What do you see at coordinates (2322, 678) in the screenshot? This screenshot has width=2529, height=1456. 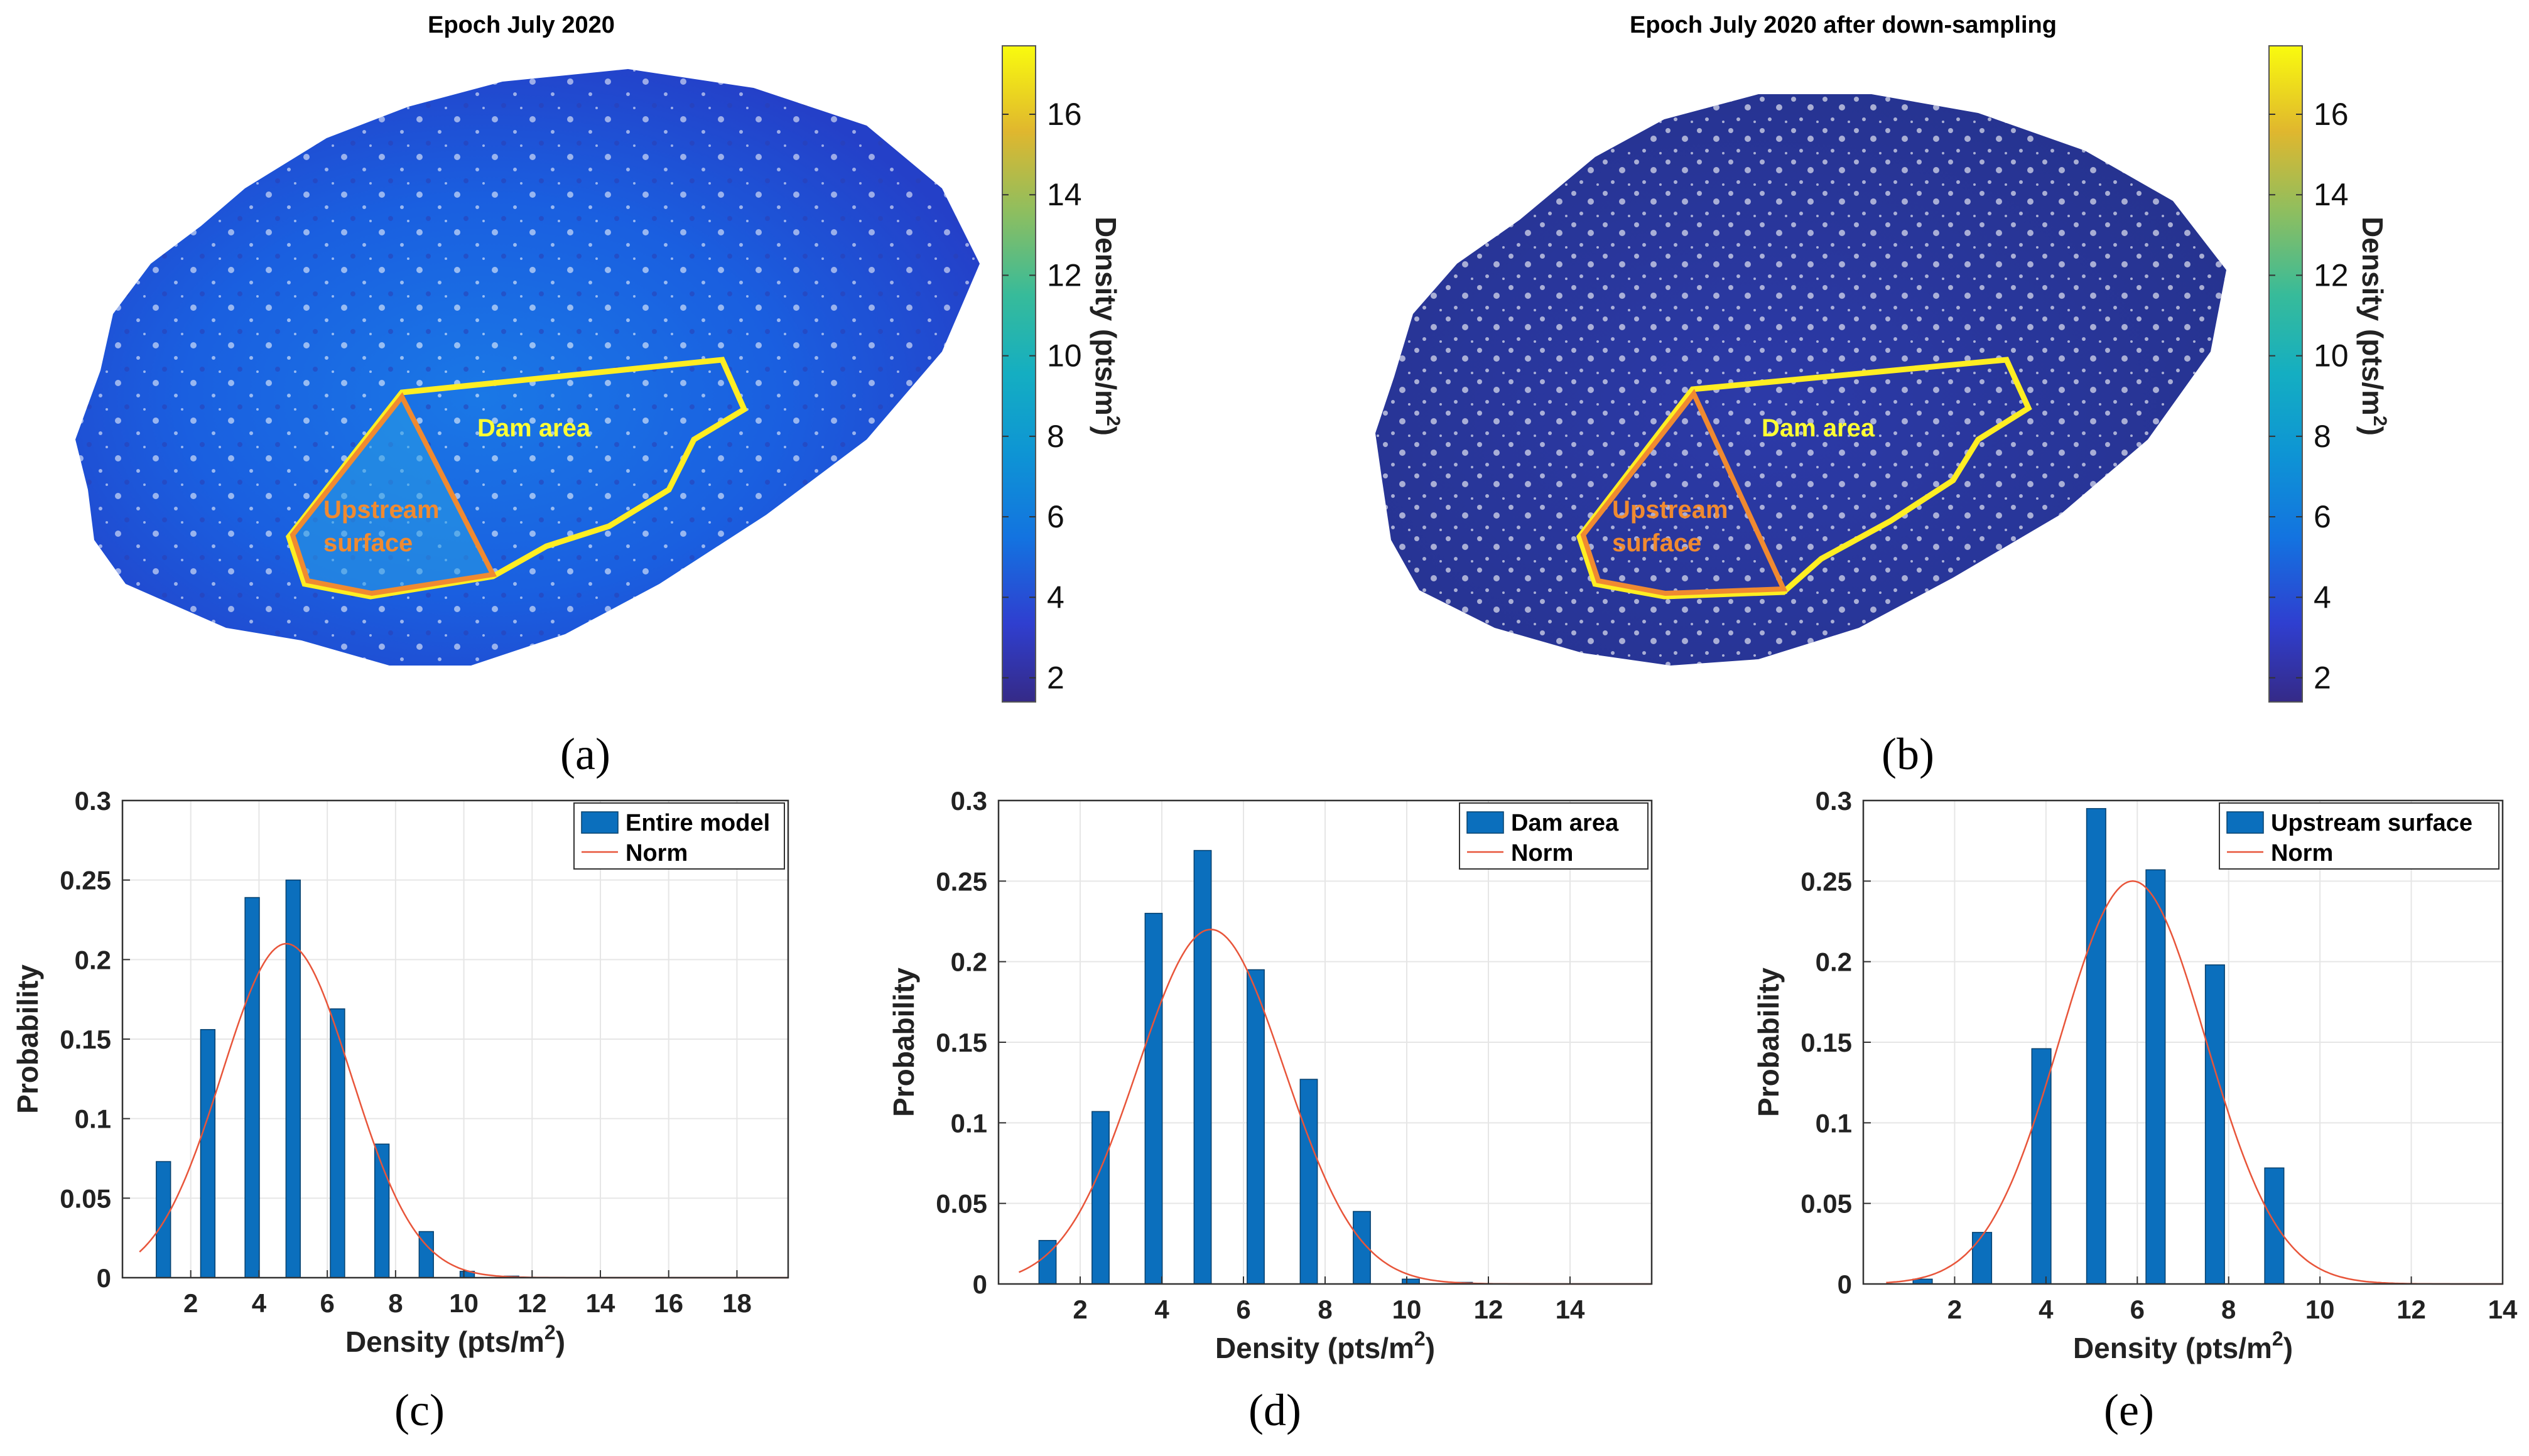 I see `colorbar-b-tick-label: 2` at bounding box center [2322, 678].